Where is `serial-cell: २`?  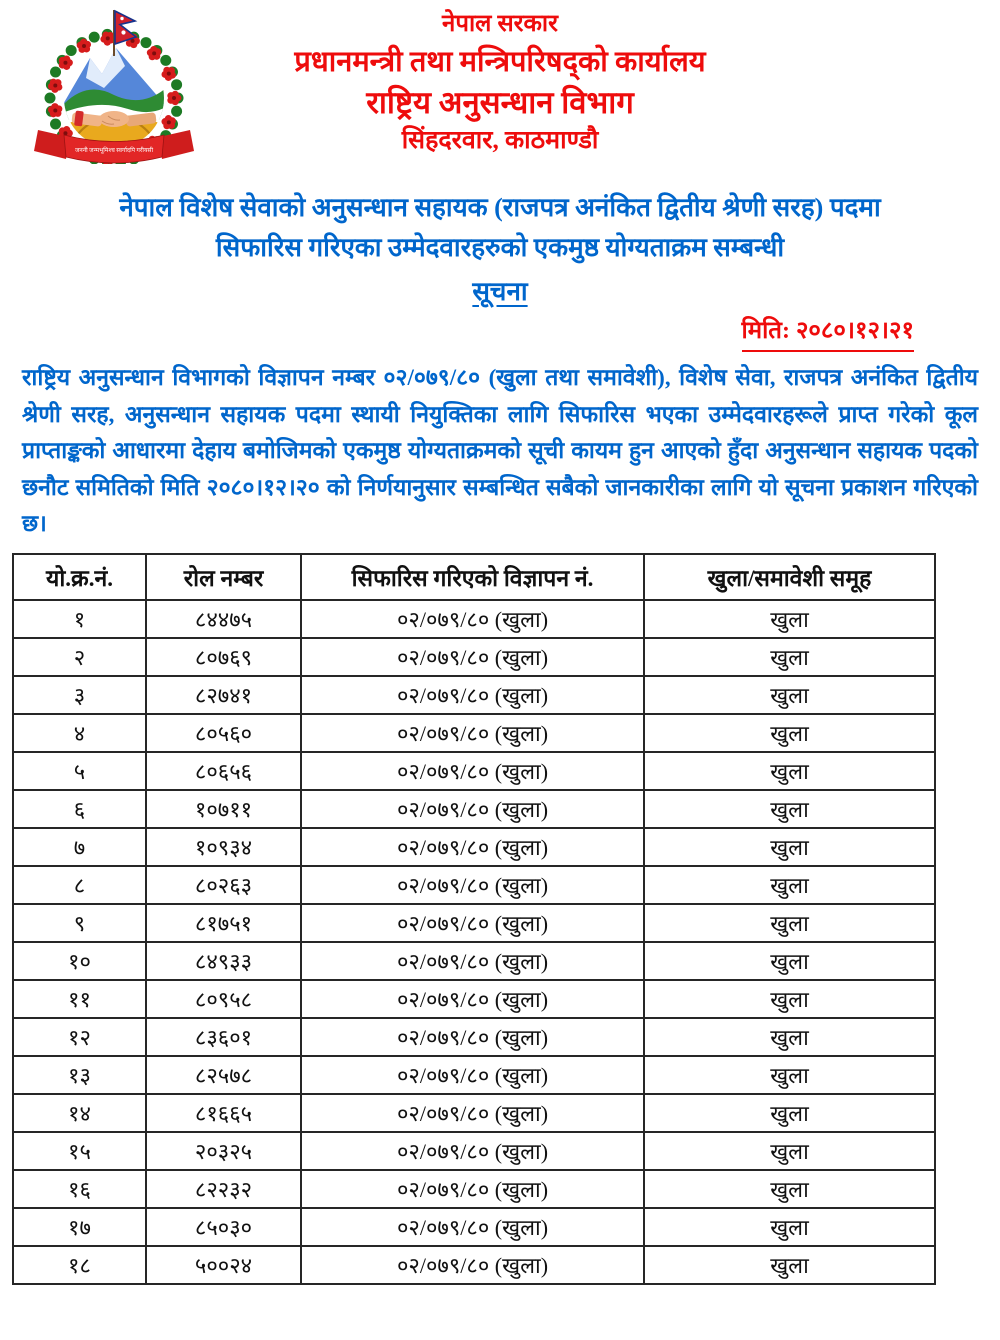 serial-cell: २ is located at coordinates (79, 656).